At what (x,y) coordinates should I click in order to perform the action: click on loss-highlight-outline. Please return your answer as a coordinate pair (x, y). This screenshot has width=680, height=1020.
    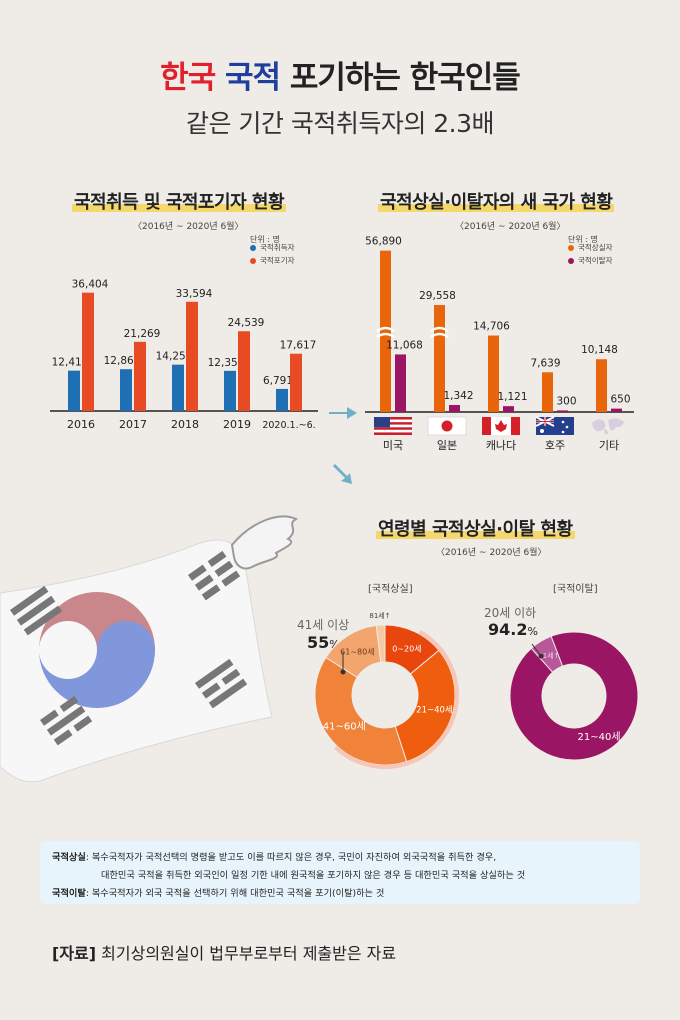
    Looking at the image, I should click on (397, 700).